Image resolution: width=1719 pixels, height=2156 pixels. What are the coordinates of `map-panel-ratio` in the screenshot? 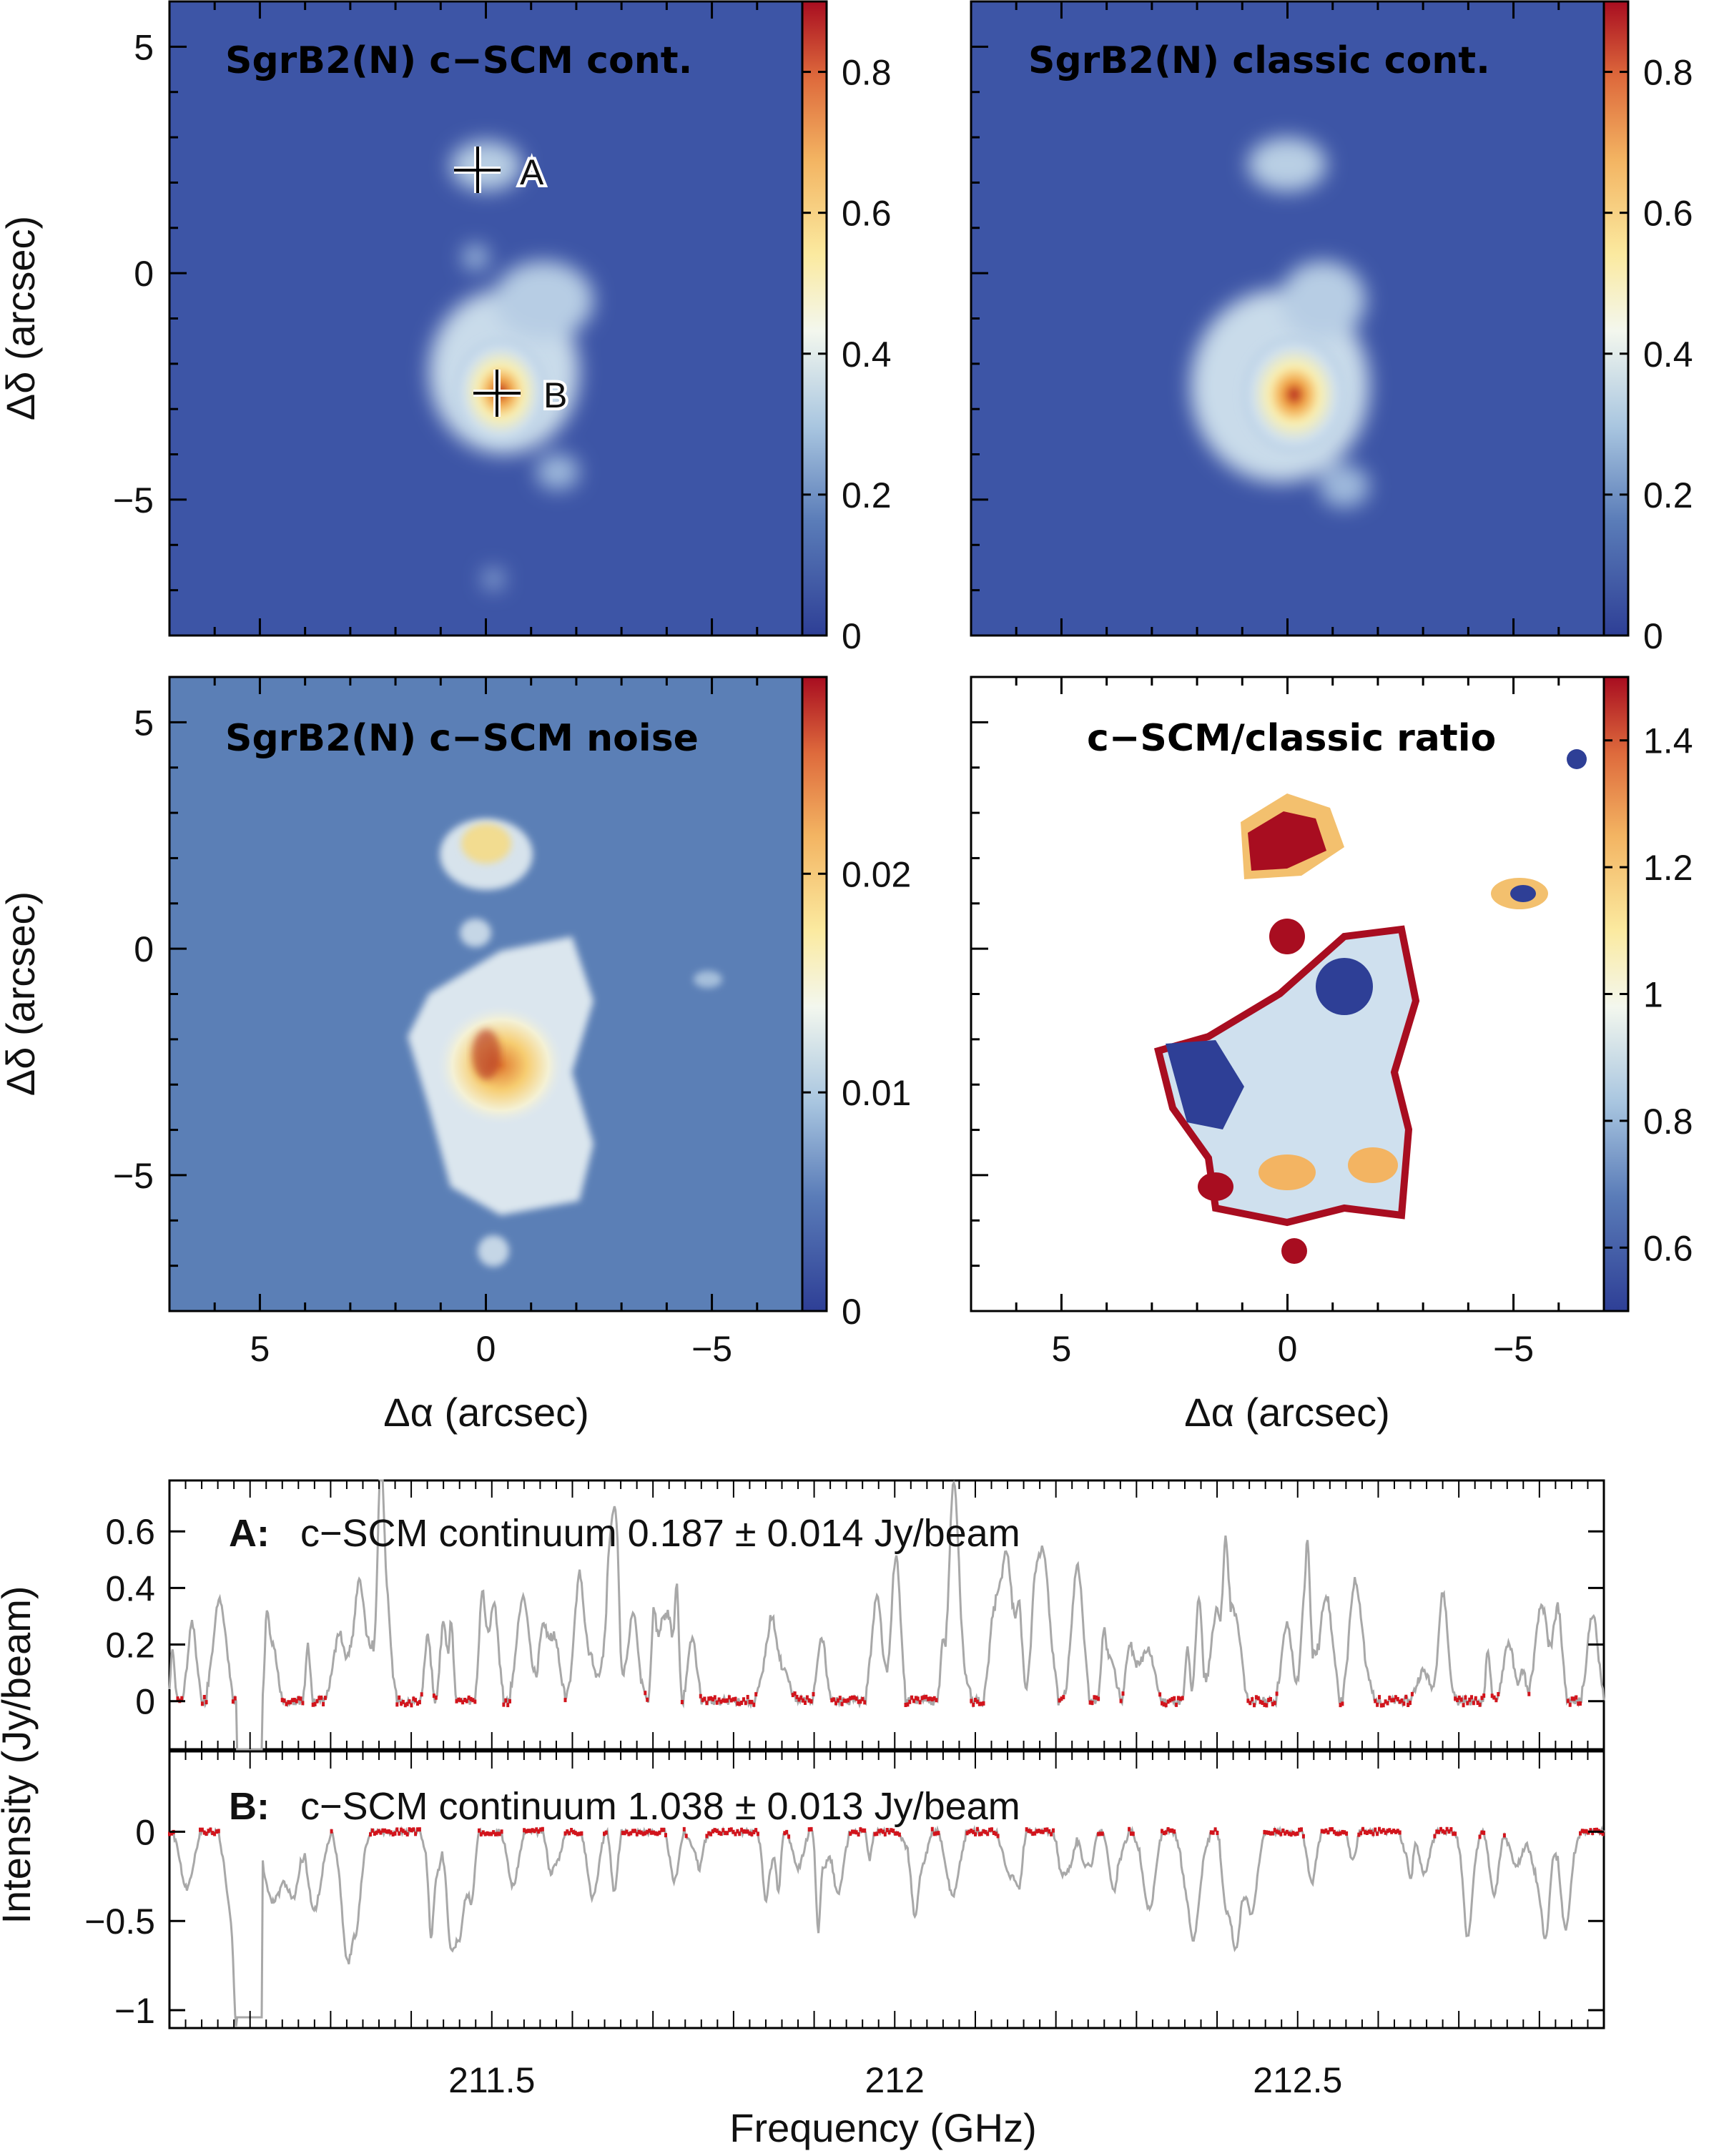 It's located at (1287, 994).